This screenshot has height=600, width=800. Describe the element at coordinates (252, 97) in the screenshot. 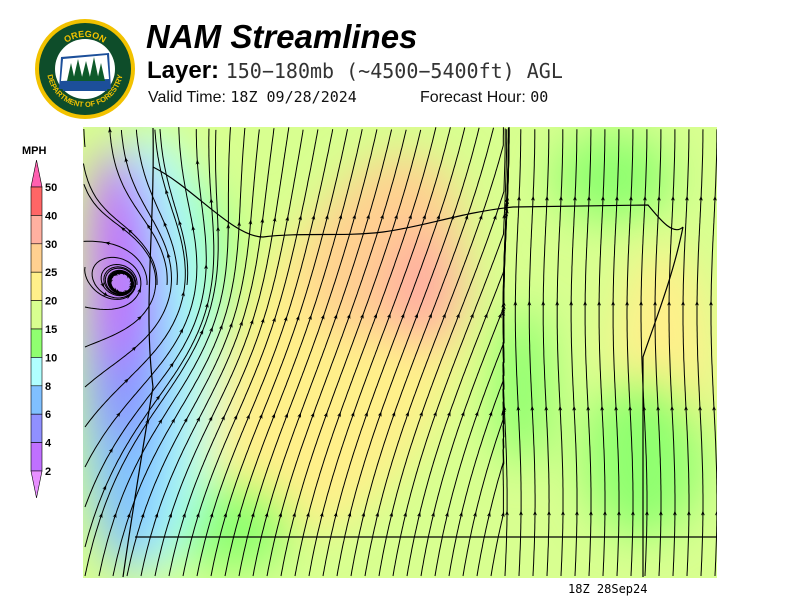

I see `valid-time: Valid Time: 18Z 09/28/2024` at that location.